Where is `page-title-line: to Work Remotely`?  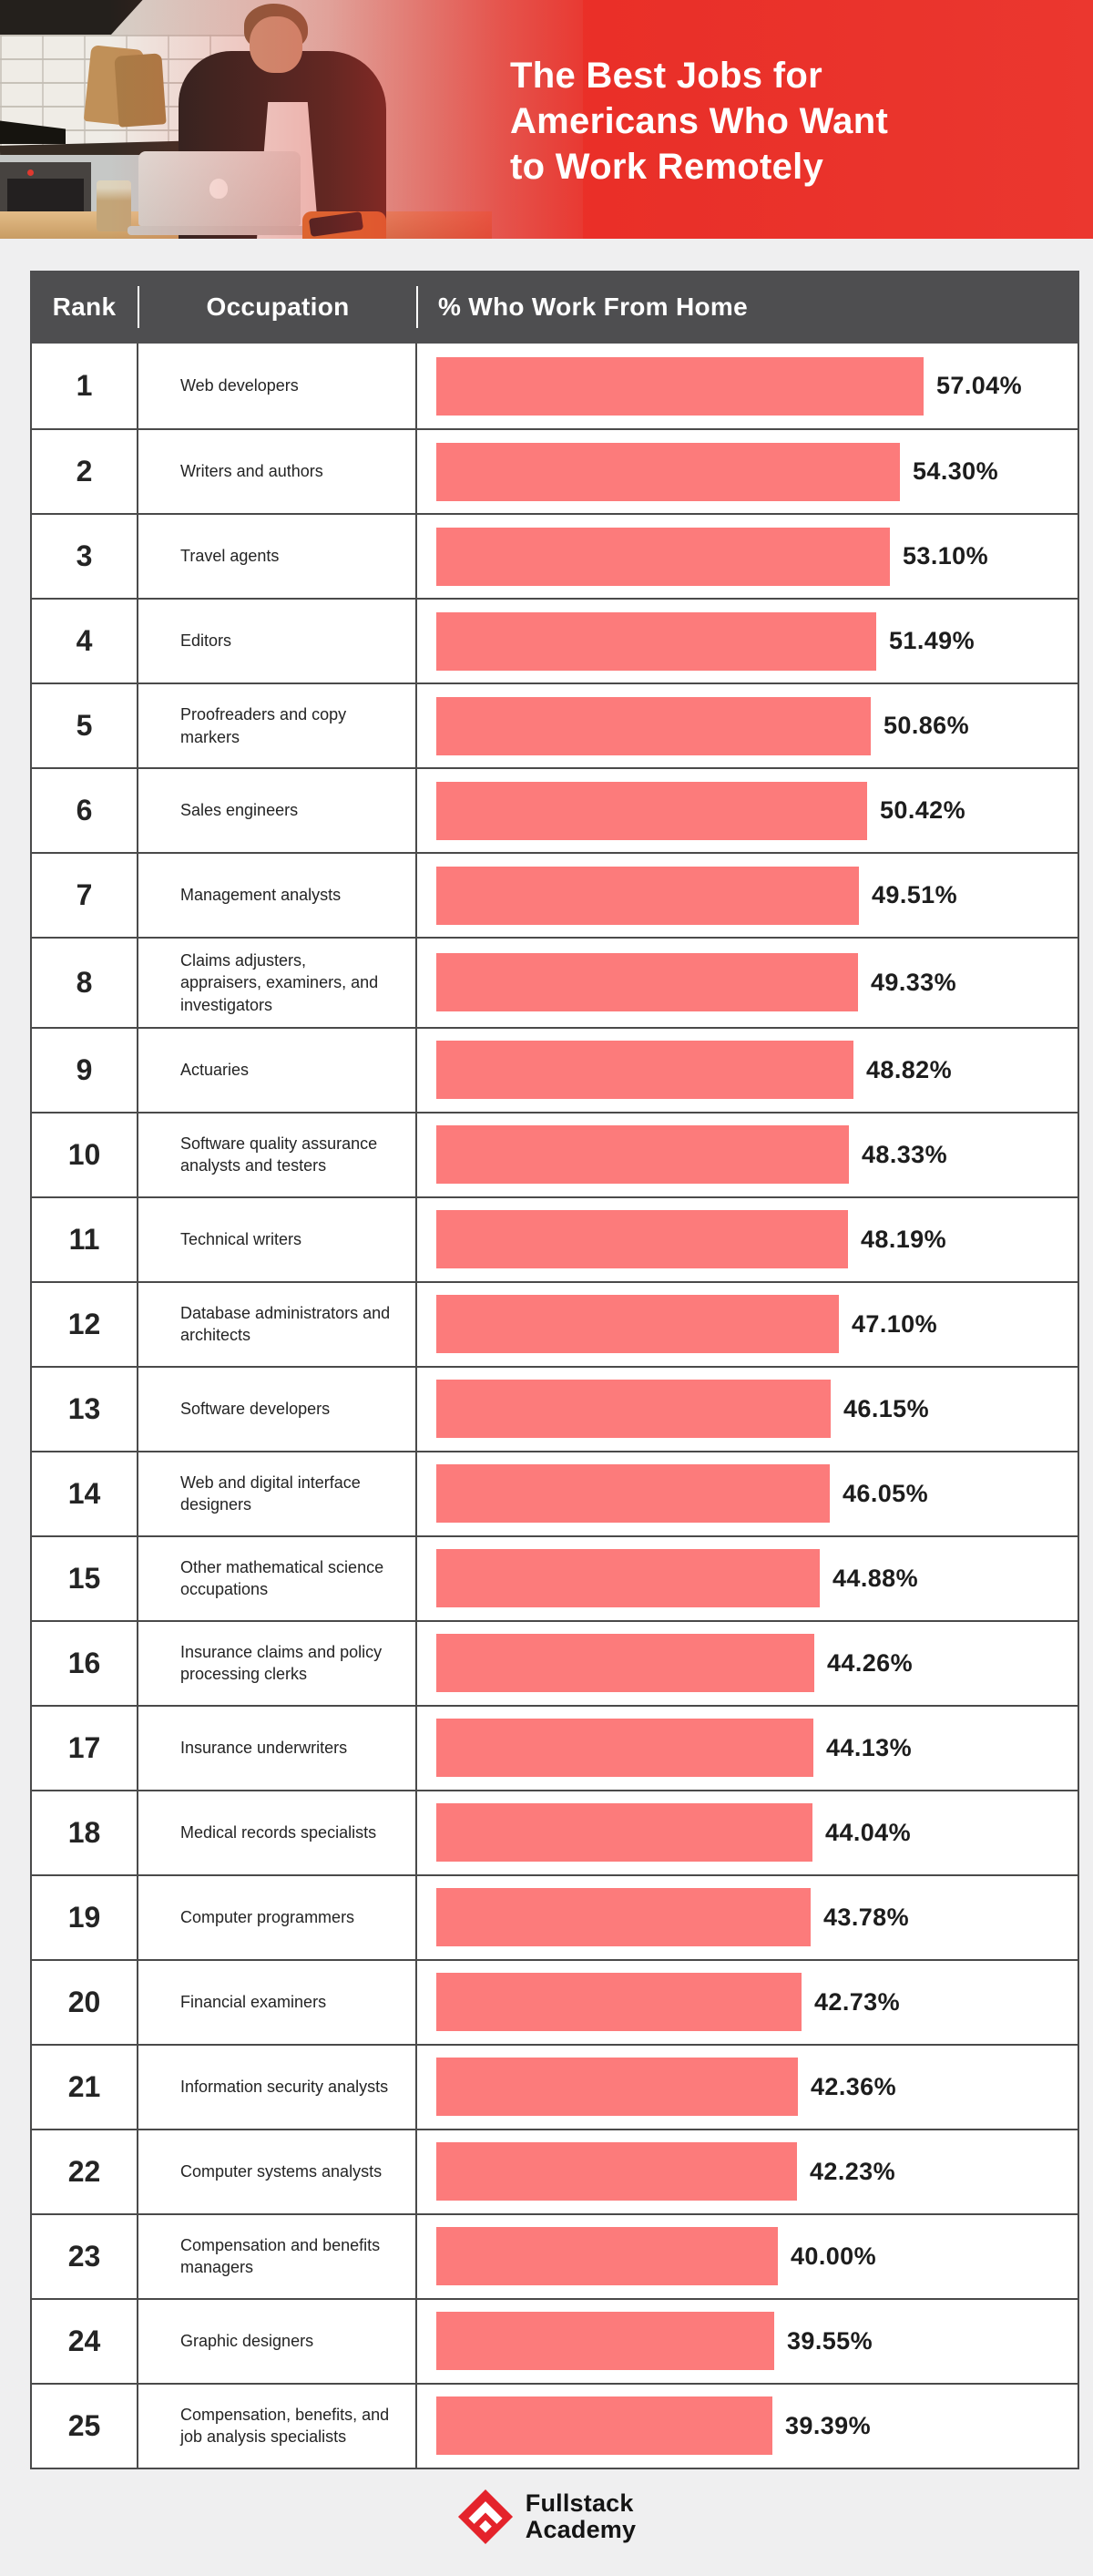 page-title-line: to Work Remotely is located at coordinates (667, 167).